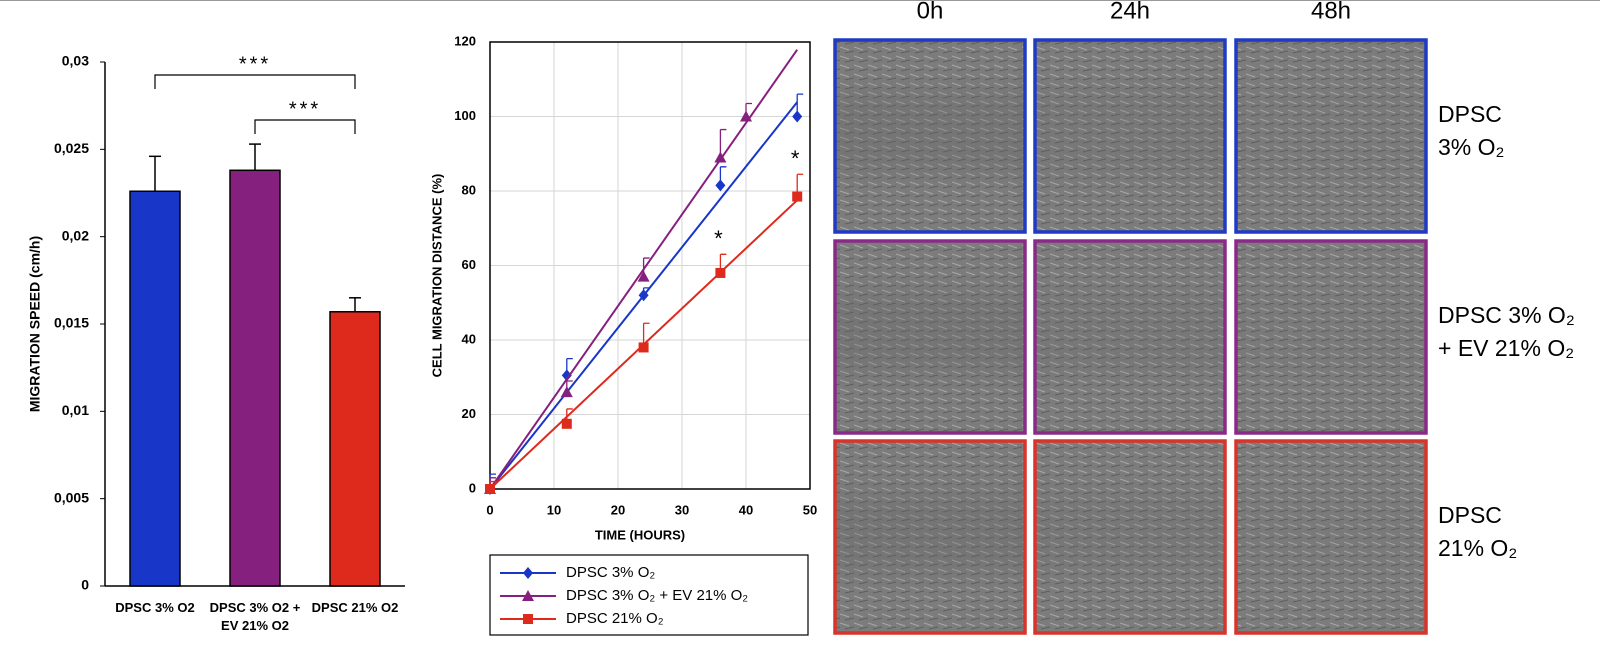 The width and height of the screenshot is (1600, 662). I want to click on column-header: 48h, so click(1331, 12).